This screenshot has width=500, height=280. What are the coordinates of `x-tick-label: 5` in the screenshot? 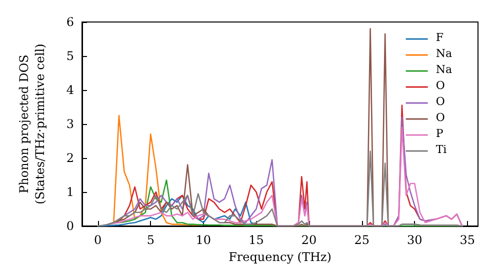 It's located at (150, 240).